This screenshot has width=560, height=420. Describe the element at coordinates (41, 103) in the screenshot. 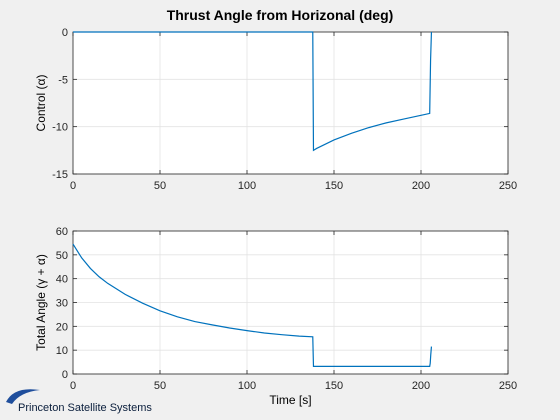

I see `y-axis-label: Control (α)` at that location.